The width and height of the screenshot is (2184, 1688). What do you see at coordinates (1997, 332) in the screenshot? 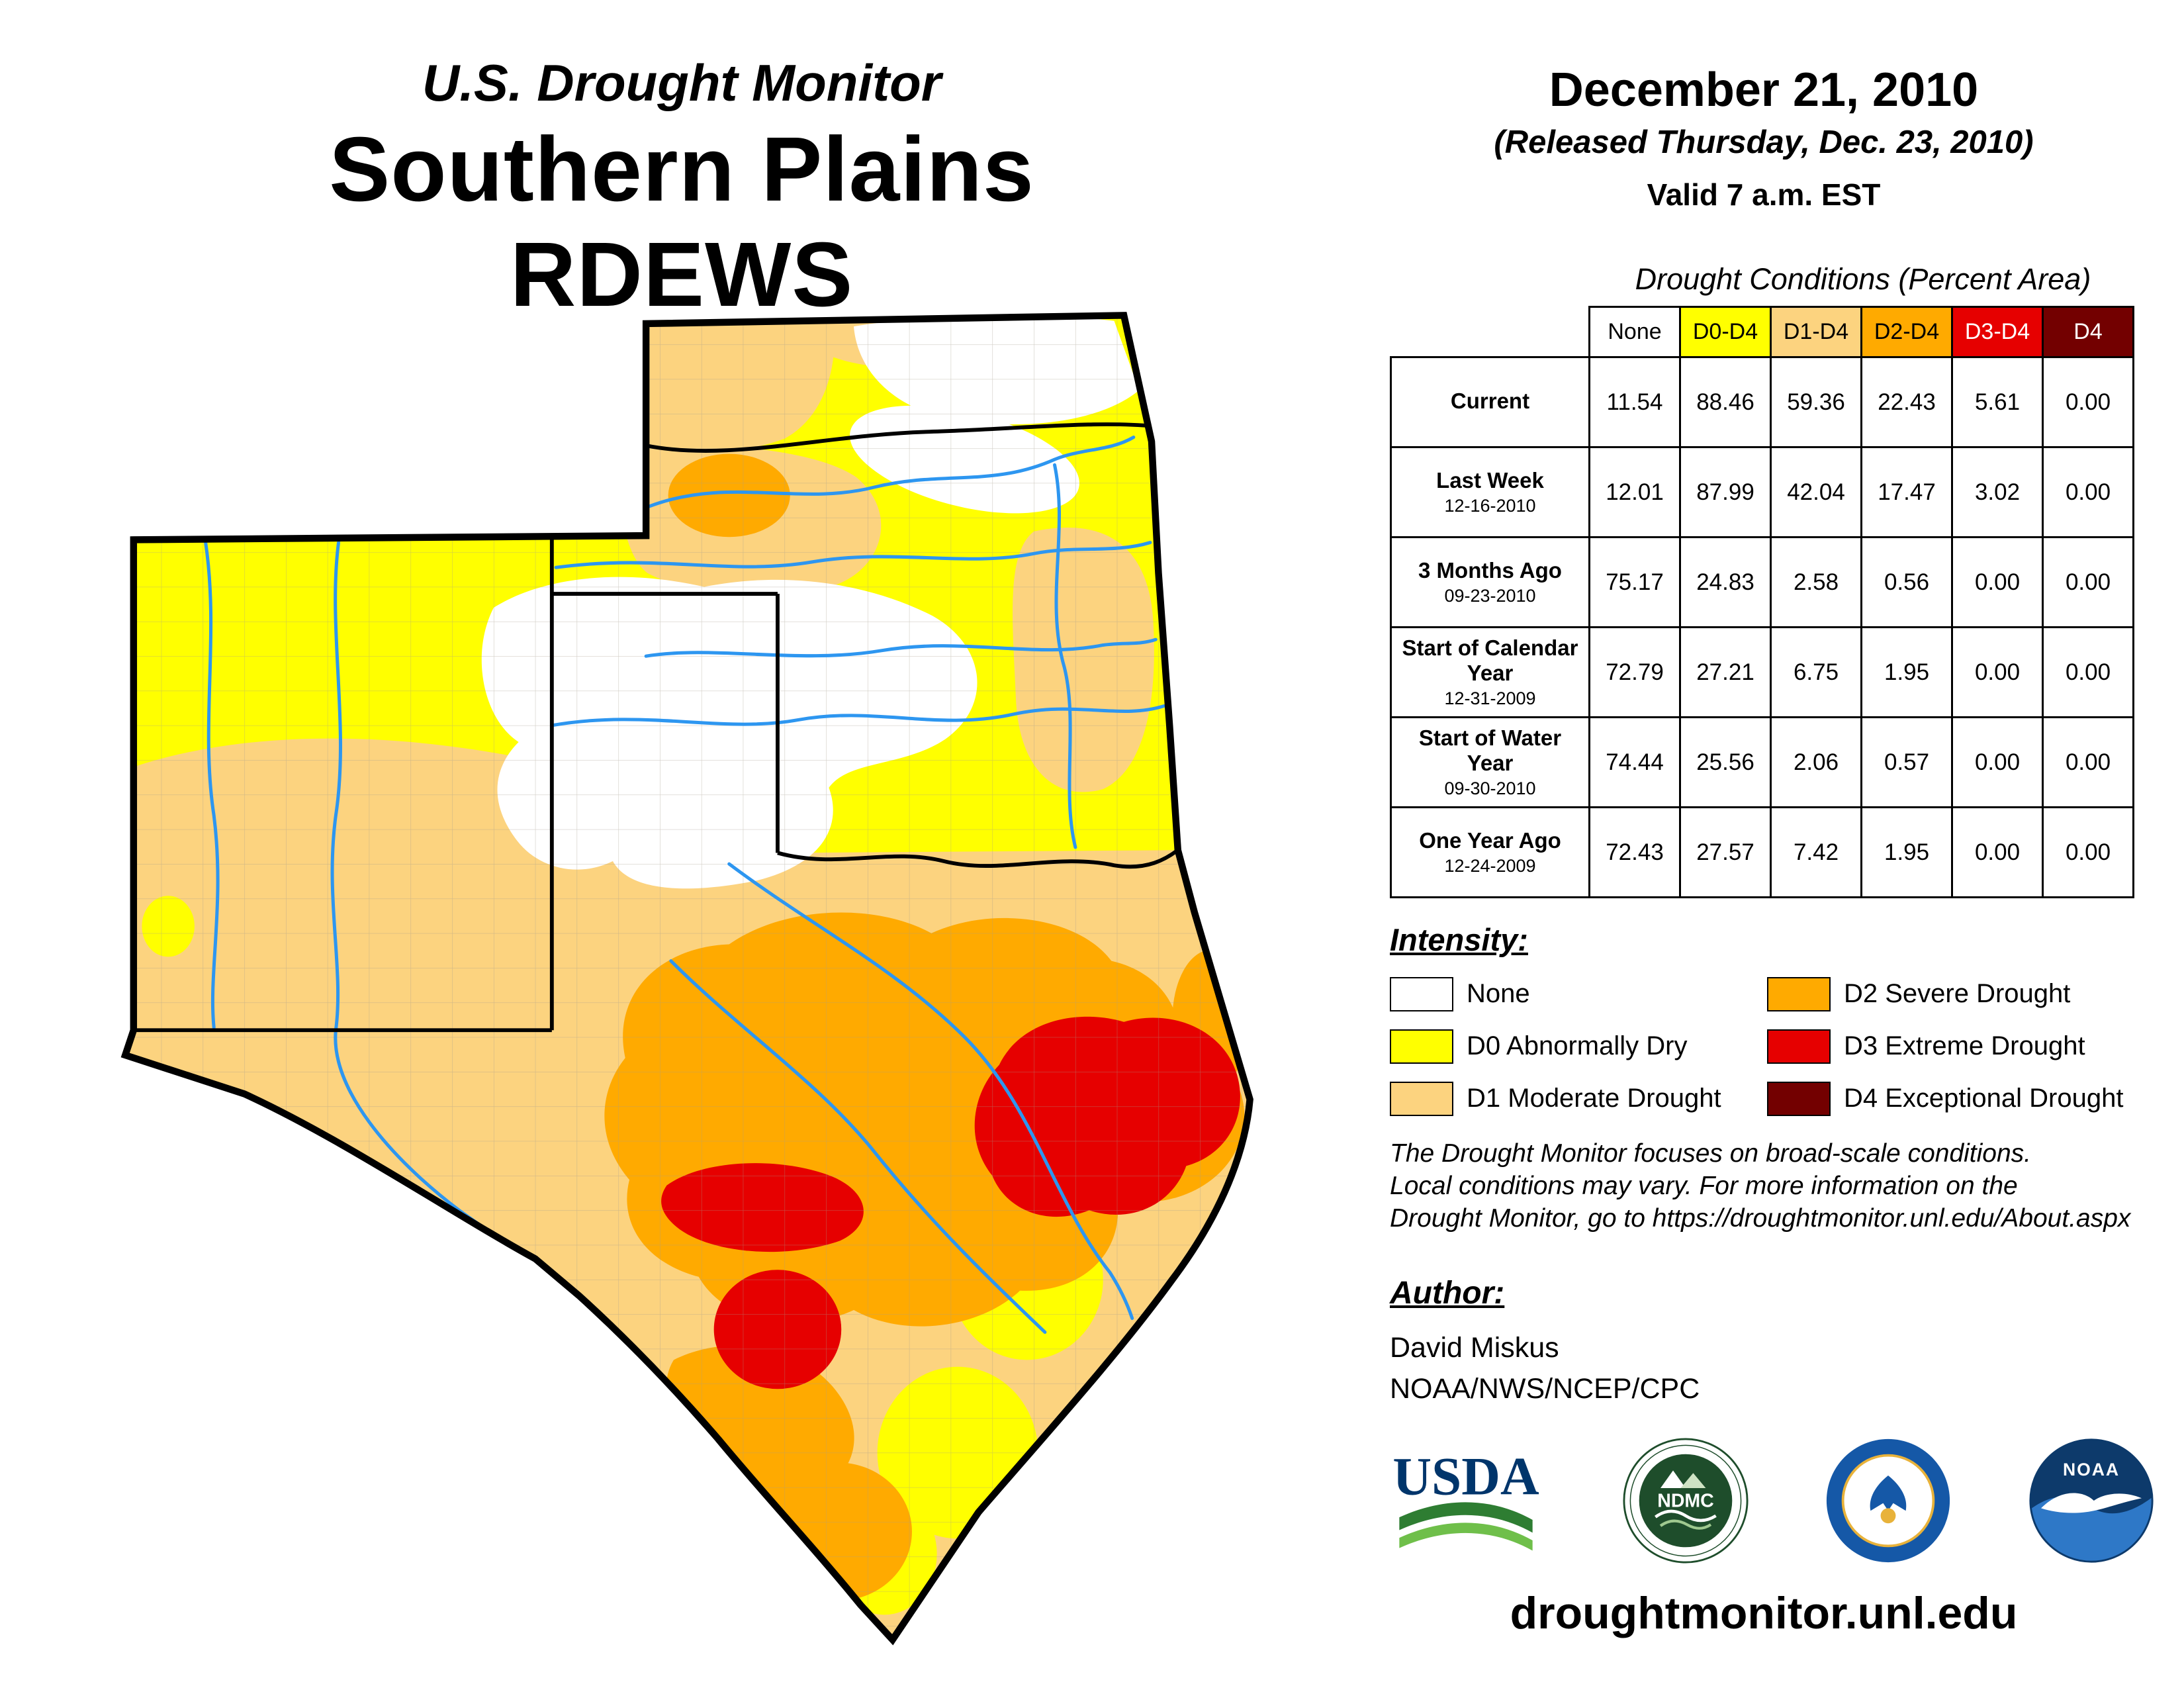
I see `col-header-d3d4: D3-D4` at bounding box center [1997, 332].